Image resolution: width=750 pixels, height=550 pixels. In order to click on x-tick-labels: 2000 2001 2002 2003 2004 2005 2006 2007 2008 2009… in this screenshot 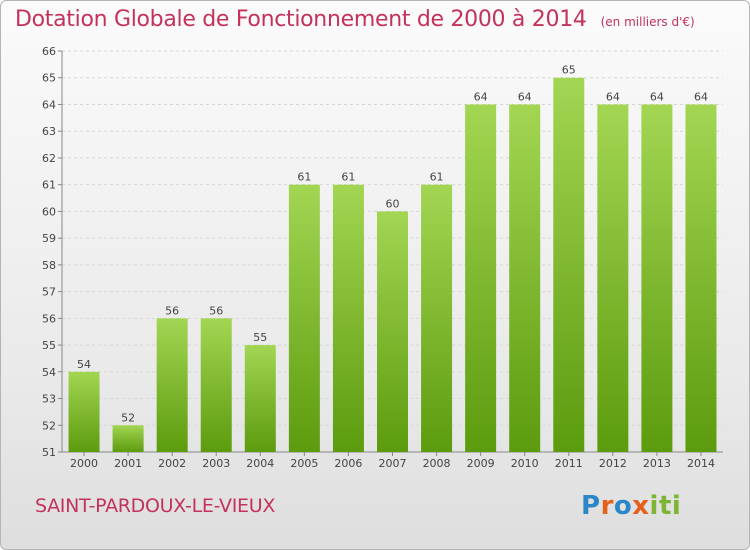, I will do `click(392, 461)`.